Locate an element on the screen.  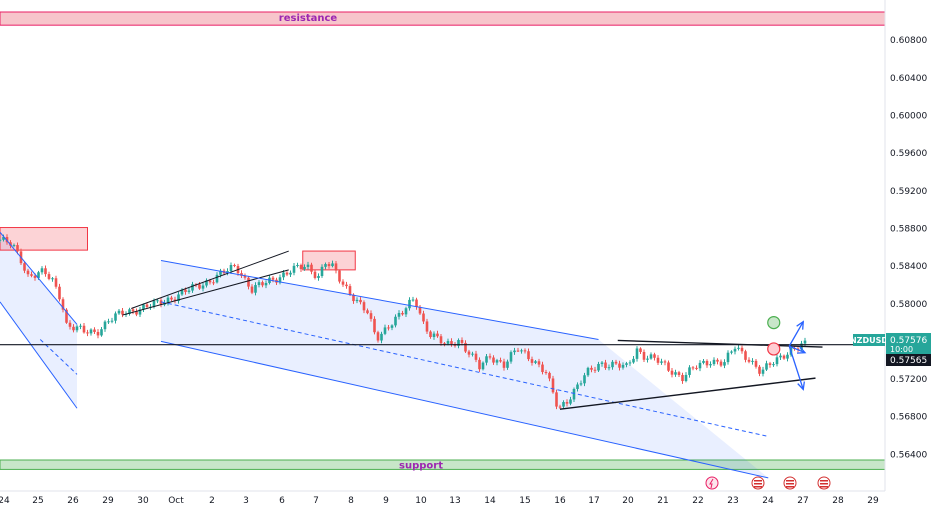
y-tick-label: 0.59600 is located at coordinates (908, 154).